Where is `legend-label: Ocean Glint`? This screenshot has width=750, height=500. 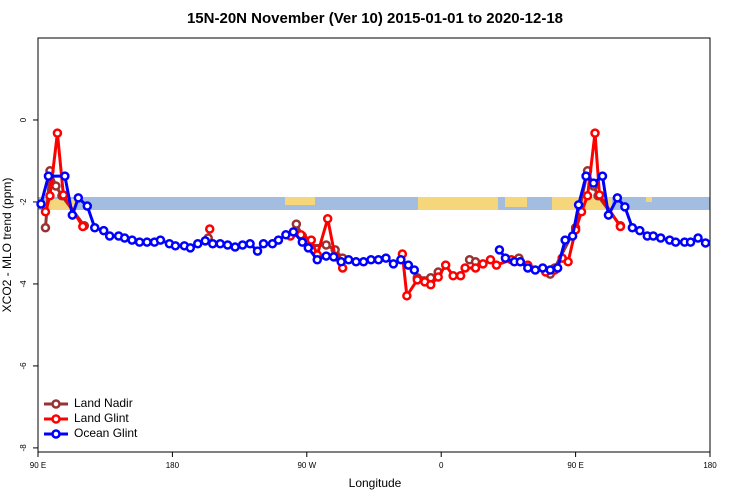 legend-label: Ocean Glint is located at coordinates (106, 433).